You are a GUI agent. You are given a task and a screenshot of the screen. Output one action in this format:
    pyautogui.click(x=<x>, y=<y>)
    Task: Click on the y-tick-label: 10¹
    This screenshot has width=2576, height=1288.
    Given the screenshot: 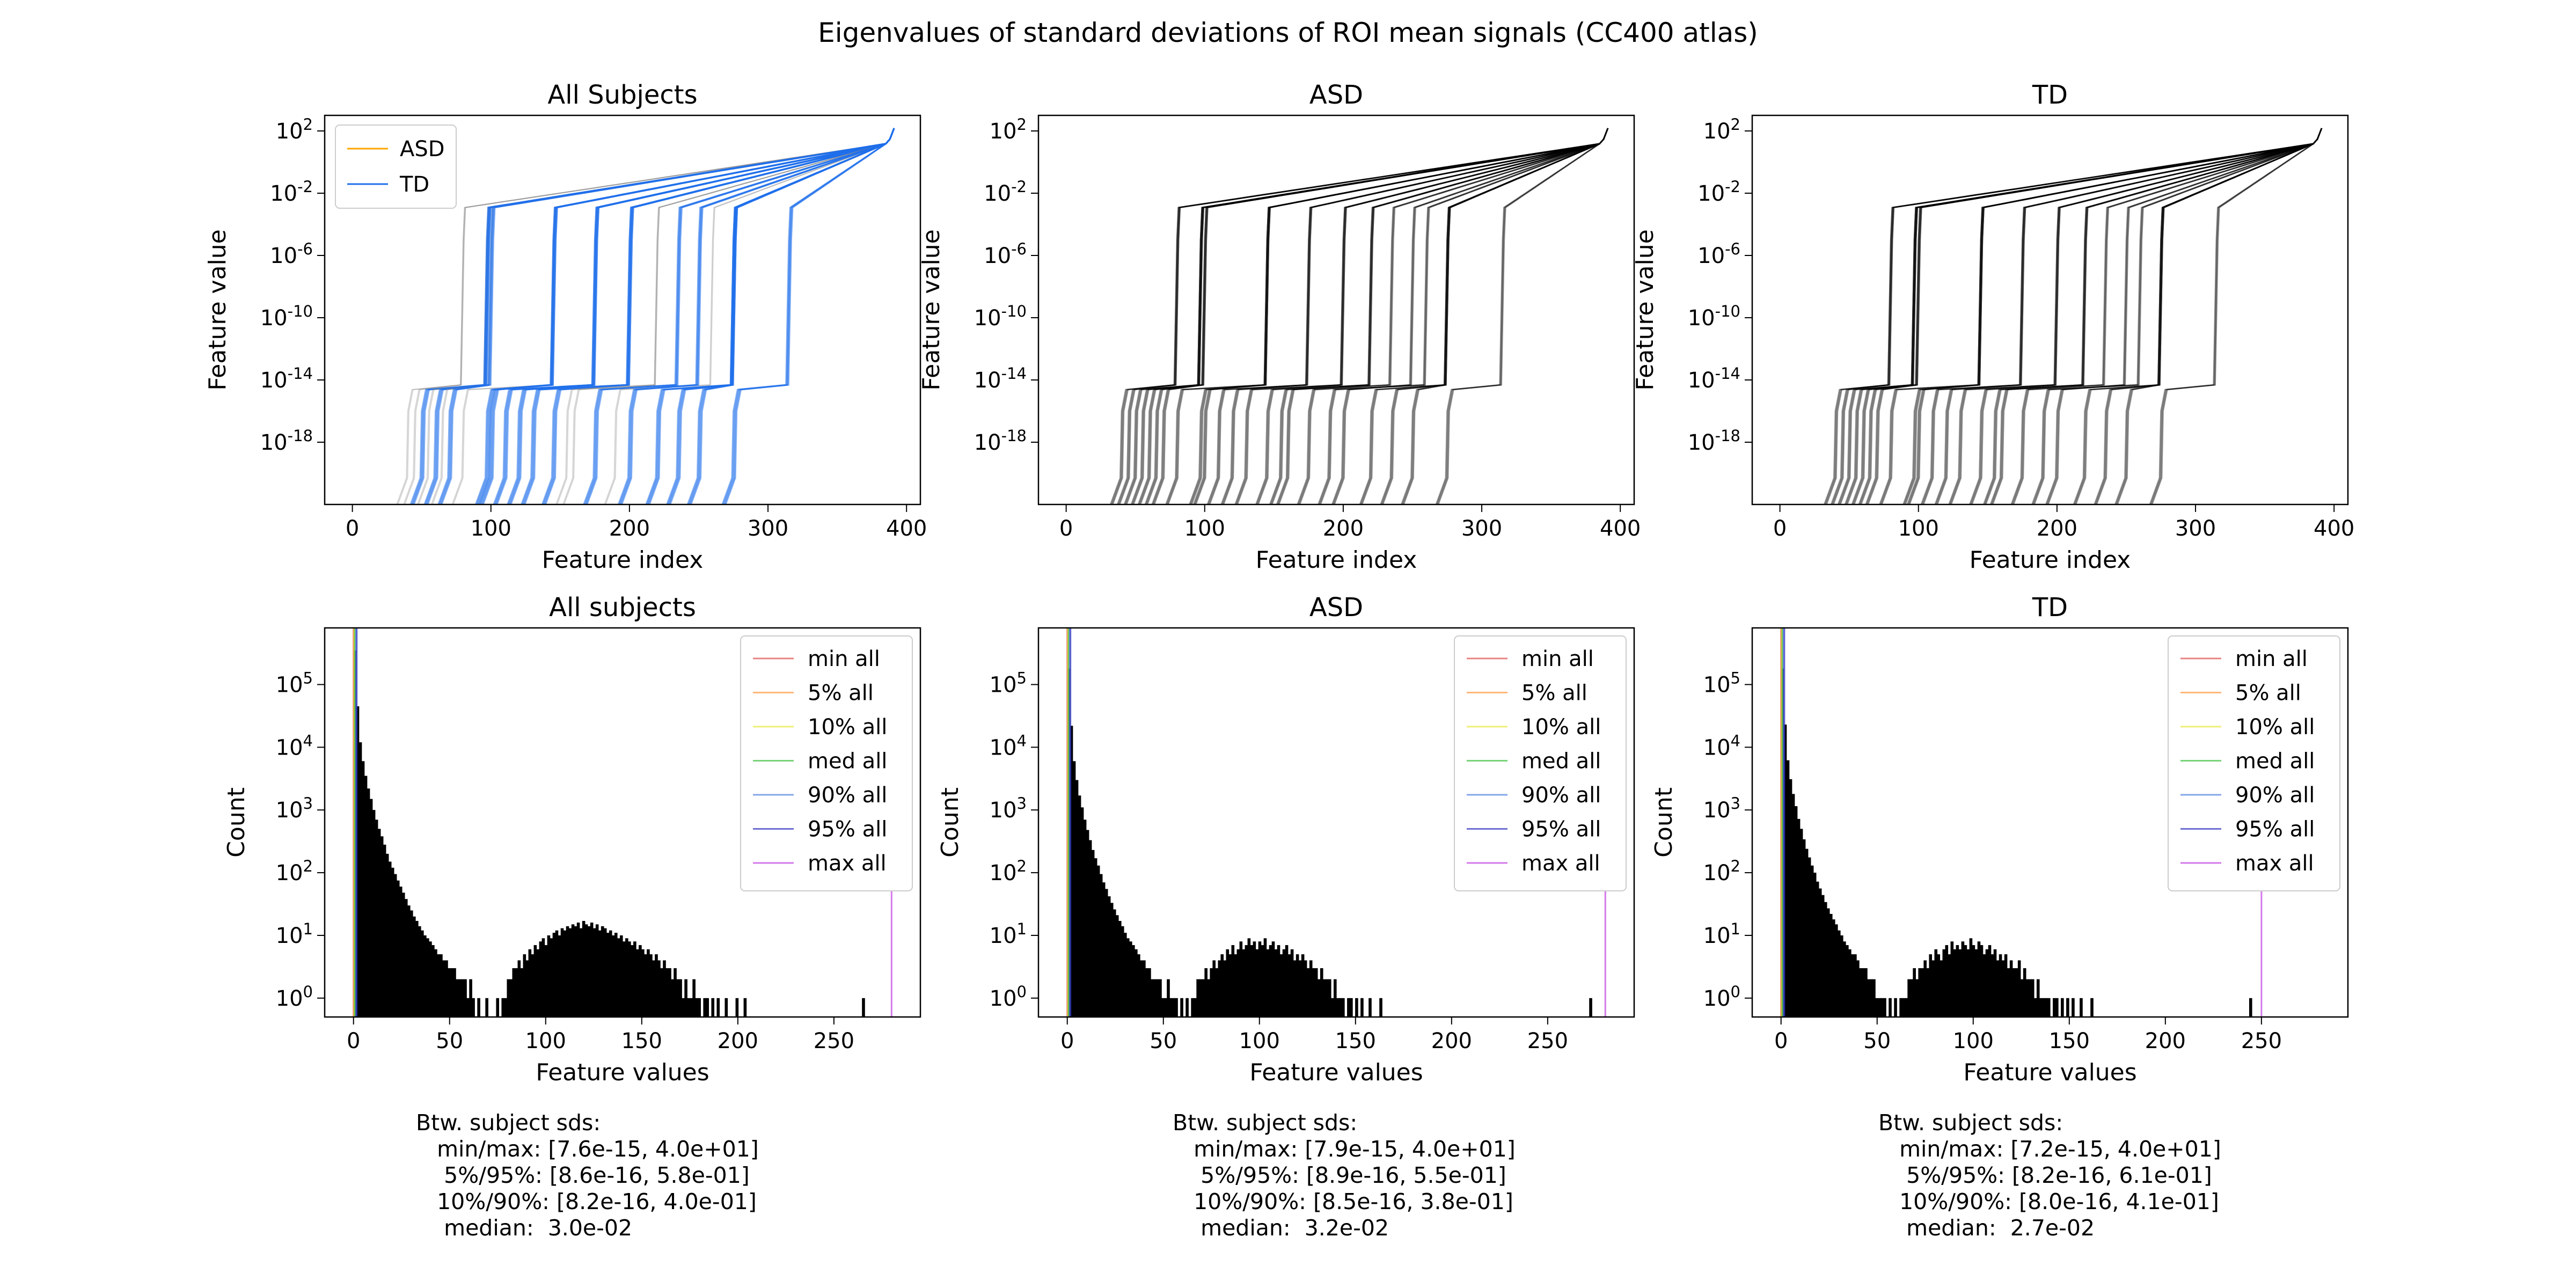 What is the action you would take?
    pyautogui.click(x=294, y=934)
    